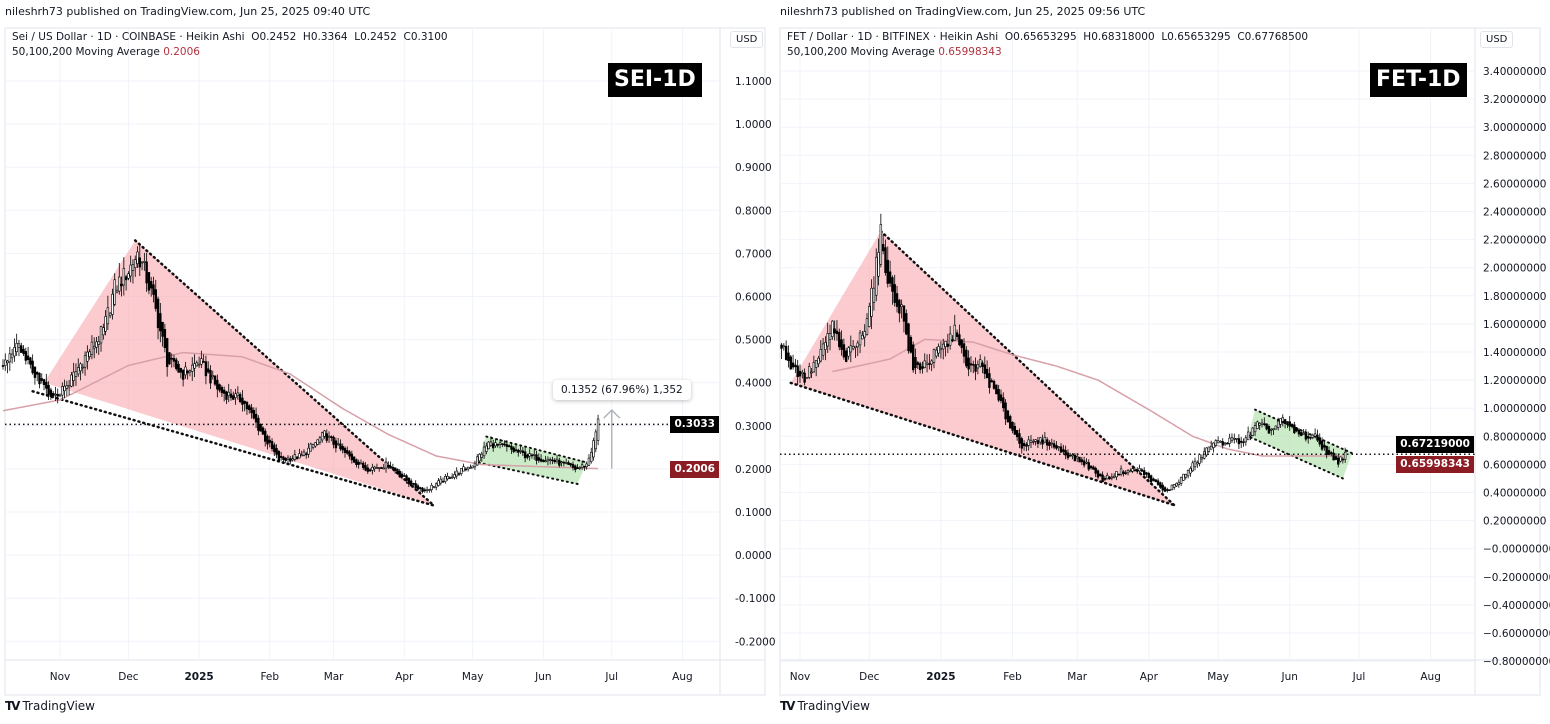 Image resolution: width=1550 pixels, height=724 pixels. Describe the element at coordinates (622, 390) in the screenshot. I see `measure-tooltip: 0.1352 (67.96%) 1,352` at that location.